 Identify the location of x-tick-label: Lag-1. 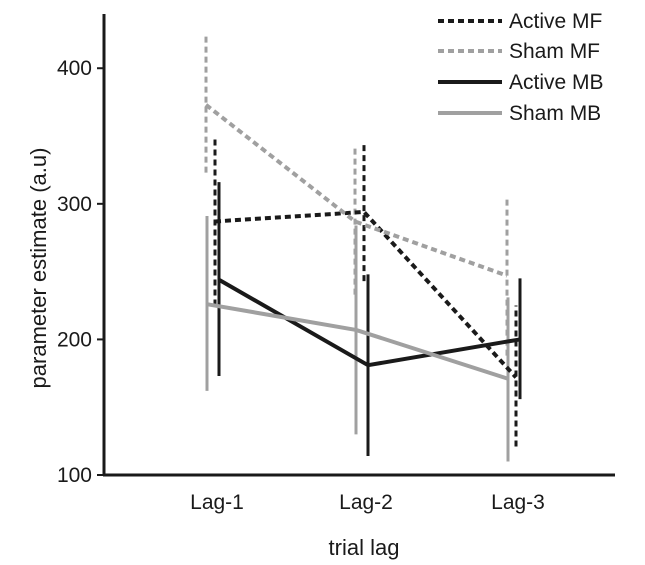
(217, 502).